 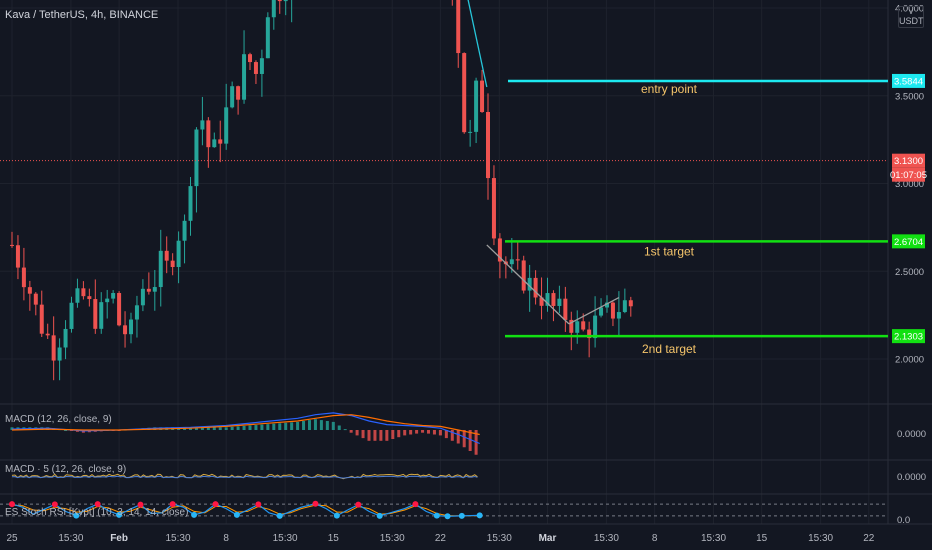 What do you see at coordinates (908, 160) in the screenshot?
I see `current-price-badge` at bounding box center [908, 160].